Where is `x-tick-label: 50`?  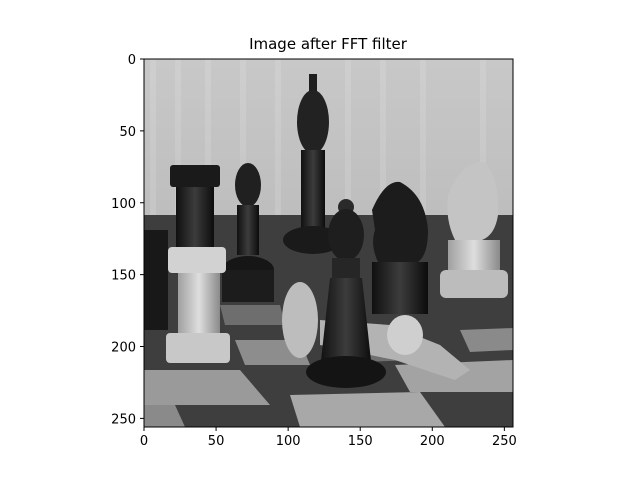
x-tick-label: 50 is located at coordinates (216, 441).